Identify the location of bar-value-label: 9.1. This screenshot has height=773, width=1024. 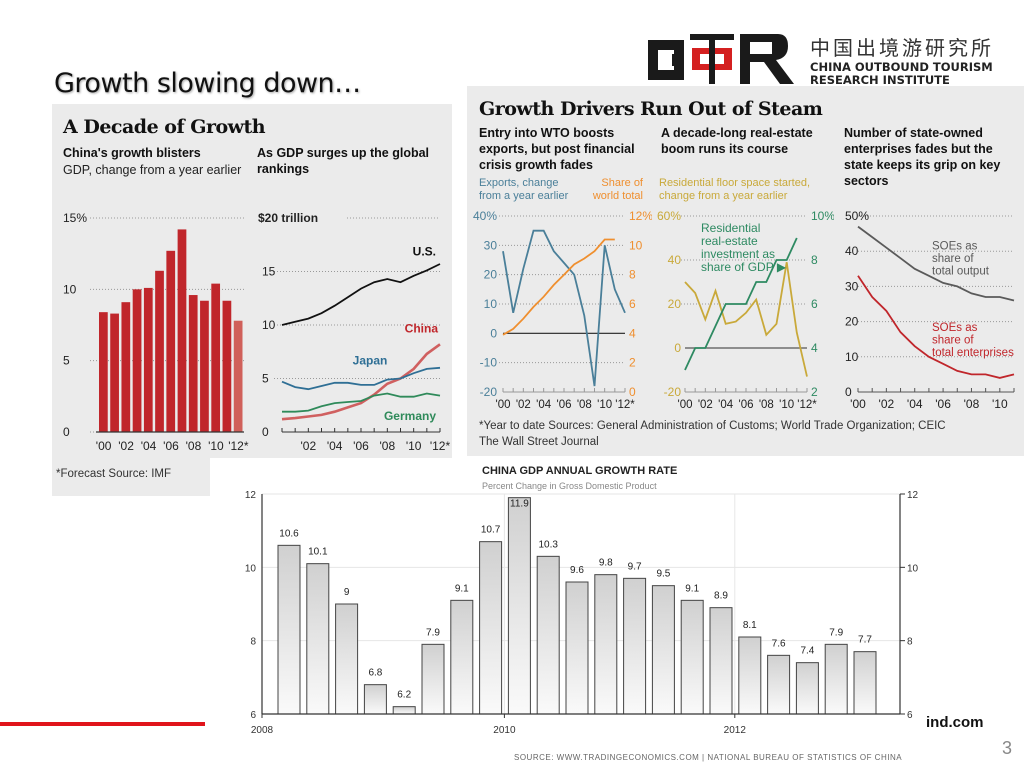
(692, 588).